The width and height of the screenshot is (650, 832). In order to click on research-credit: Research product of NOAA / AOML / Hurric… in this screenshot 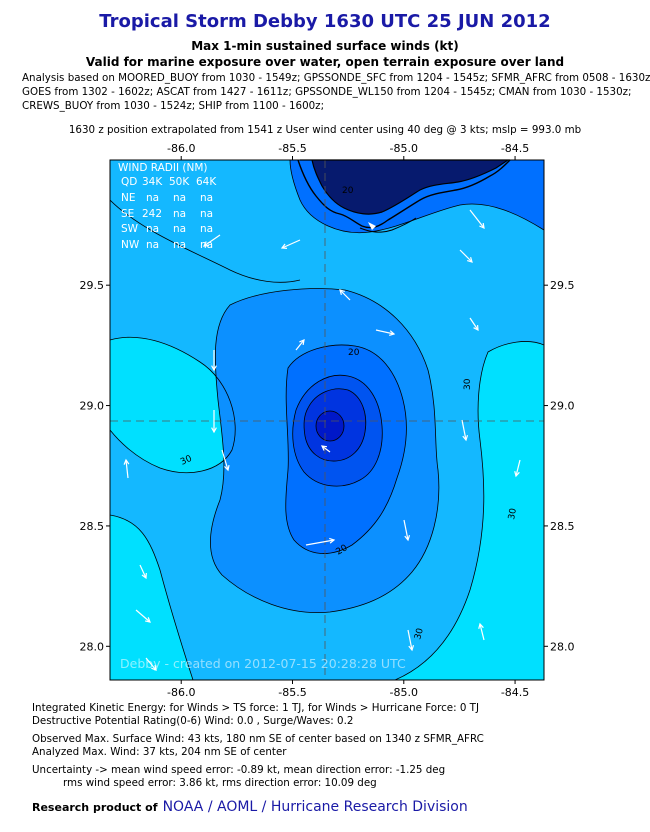, I will do `click(250, 805)`.